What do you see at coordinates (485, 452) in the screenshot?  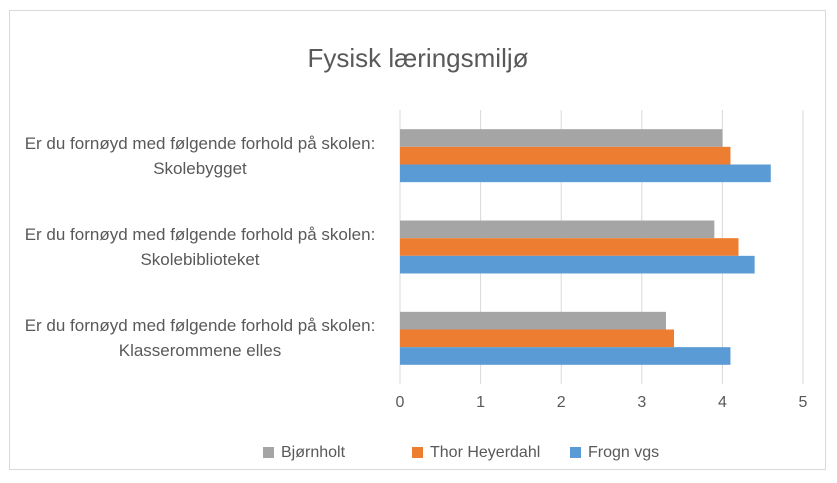 I see `legend-label: Thor Heyerdahl` at bounding box center [485, 452].